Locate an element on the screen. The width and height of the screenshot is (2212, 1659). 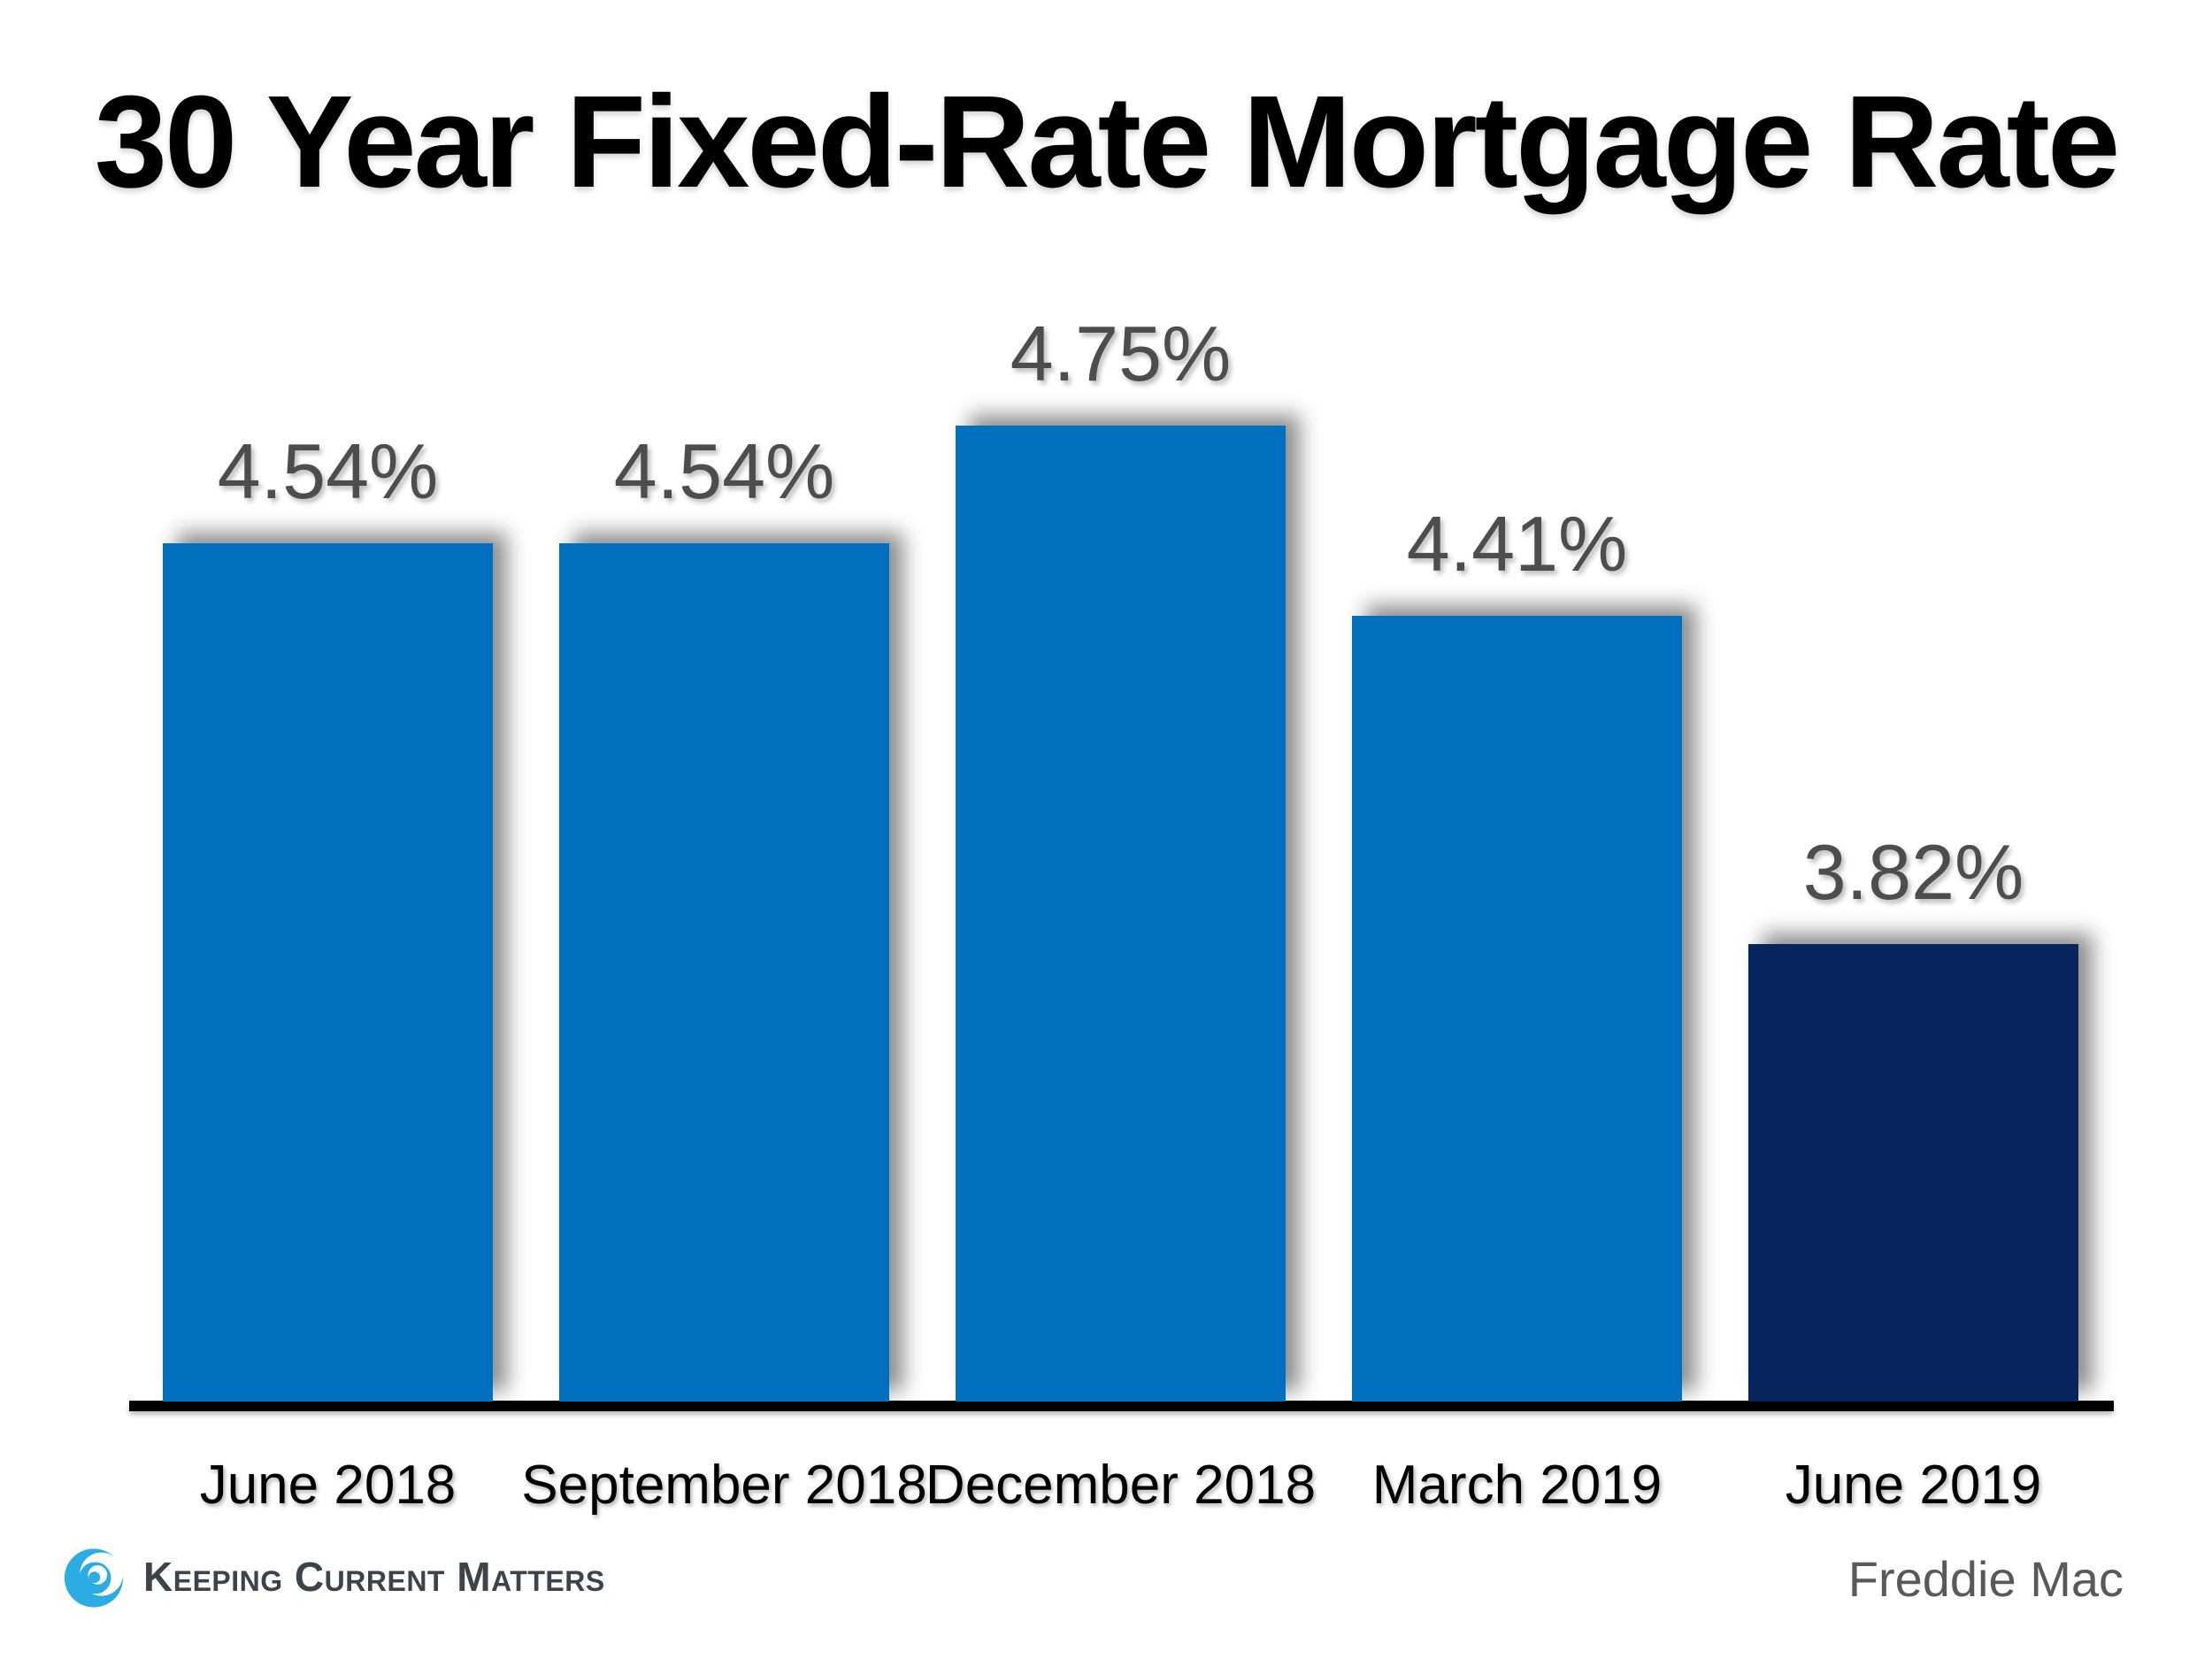
bar-group: 4.75% is located at coordinates (1121, 701).